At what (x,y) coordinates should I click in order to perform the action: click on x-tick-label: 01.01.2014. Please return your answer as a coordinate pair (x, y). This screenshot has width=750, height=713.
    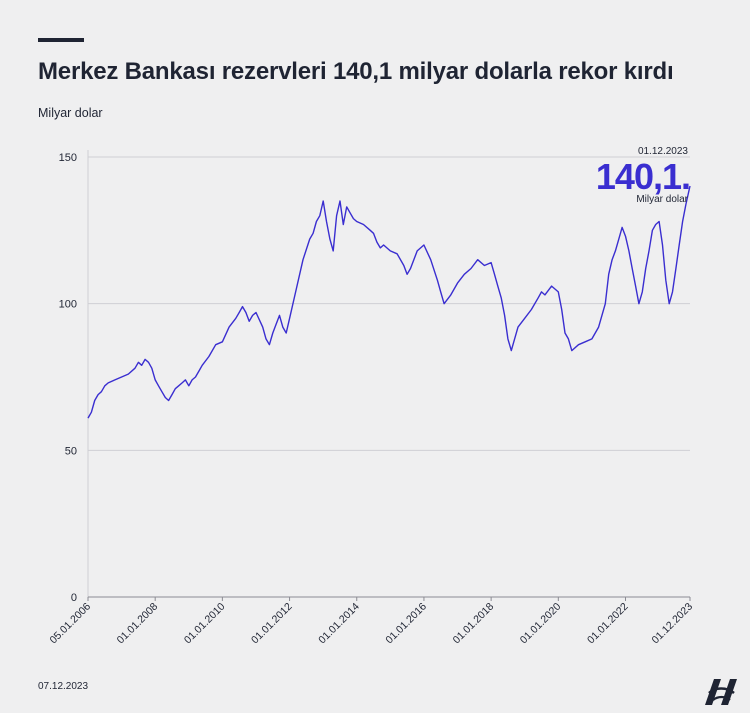
    Looking at the image, I should click on (339, 624).